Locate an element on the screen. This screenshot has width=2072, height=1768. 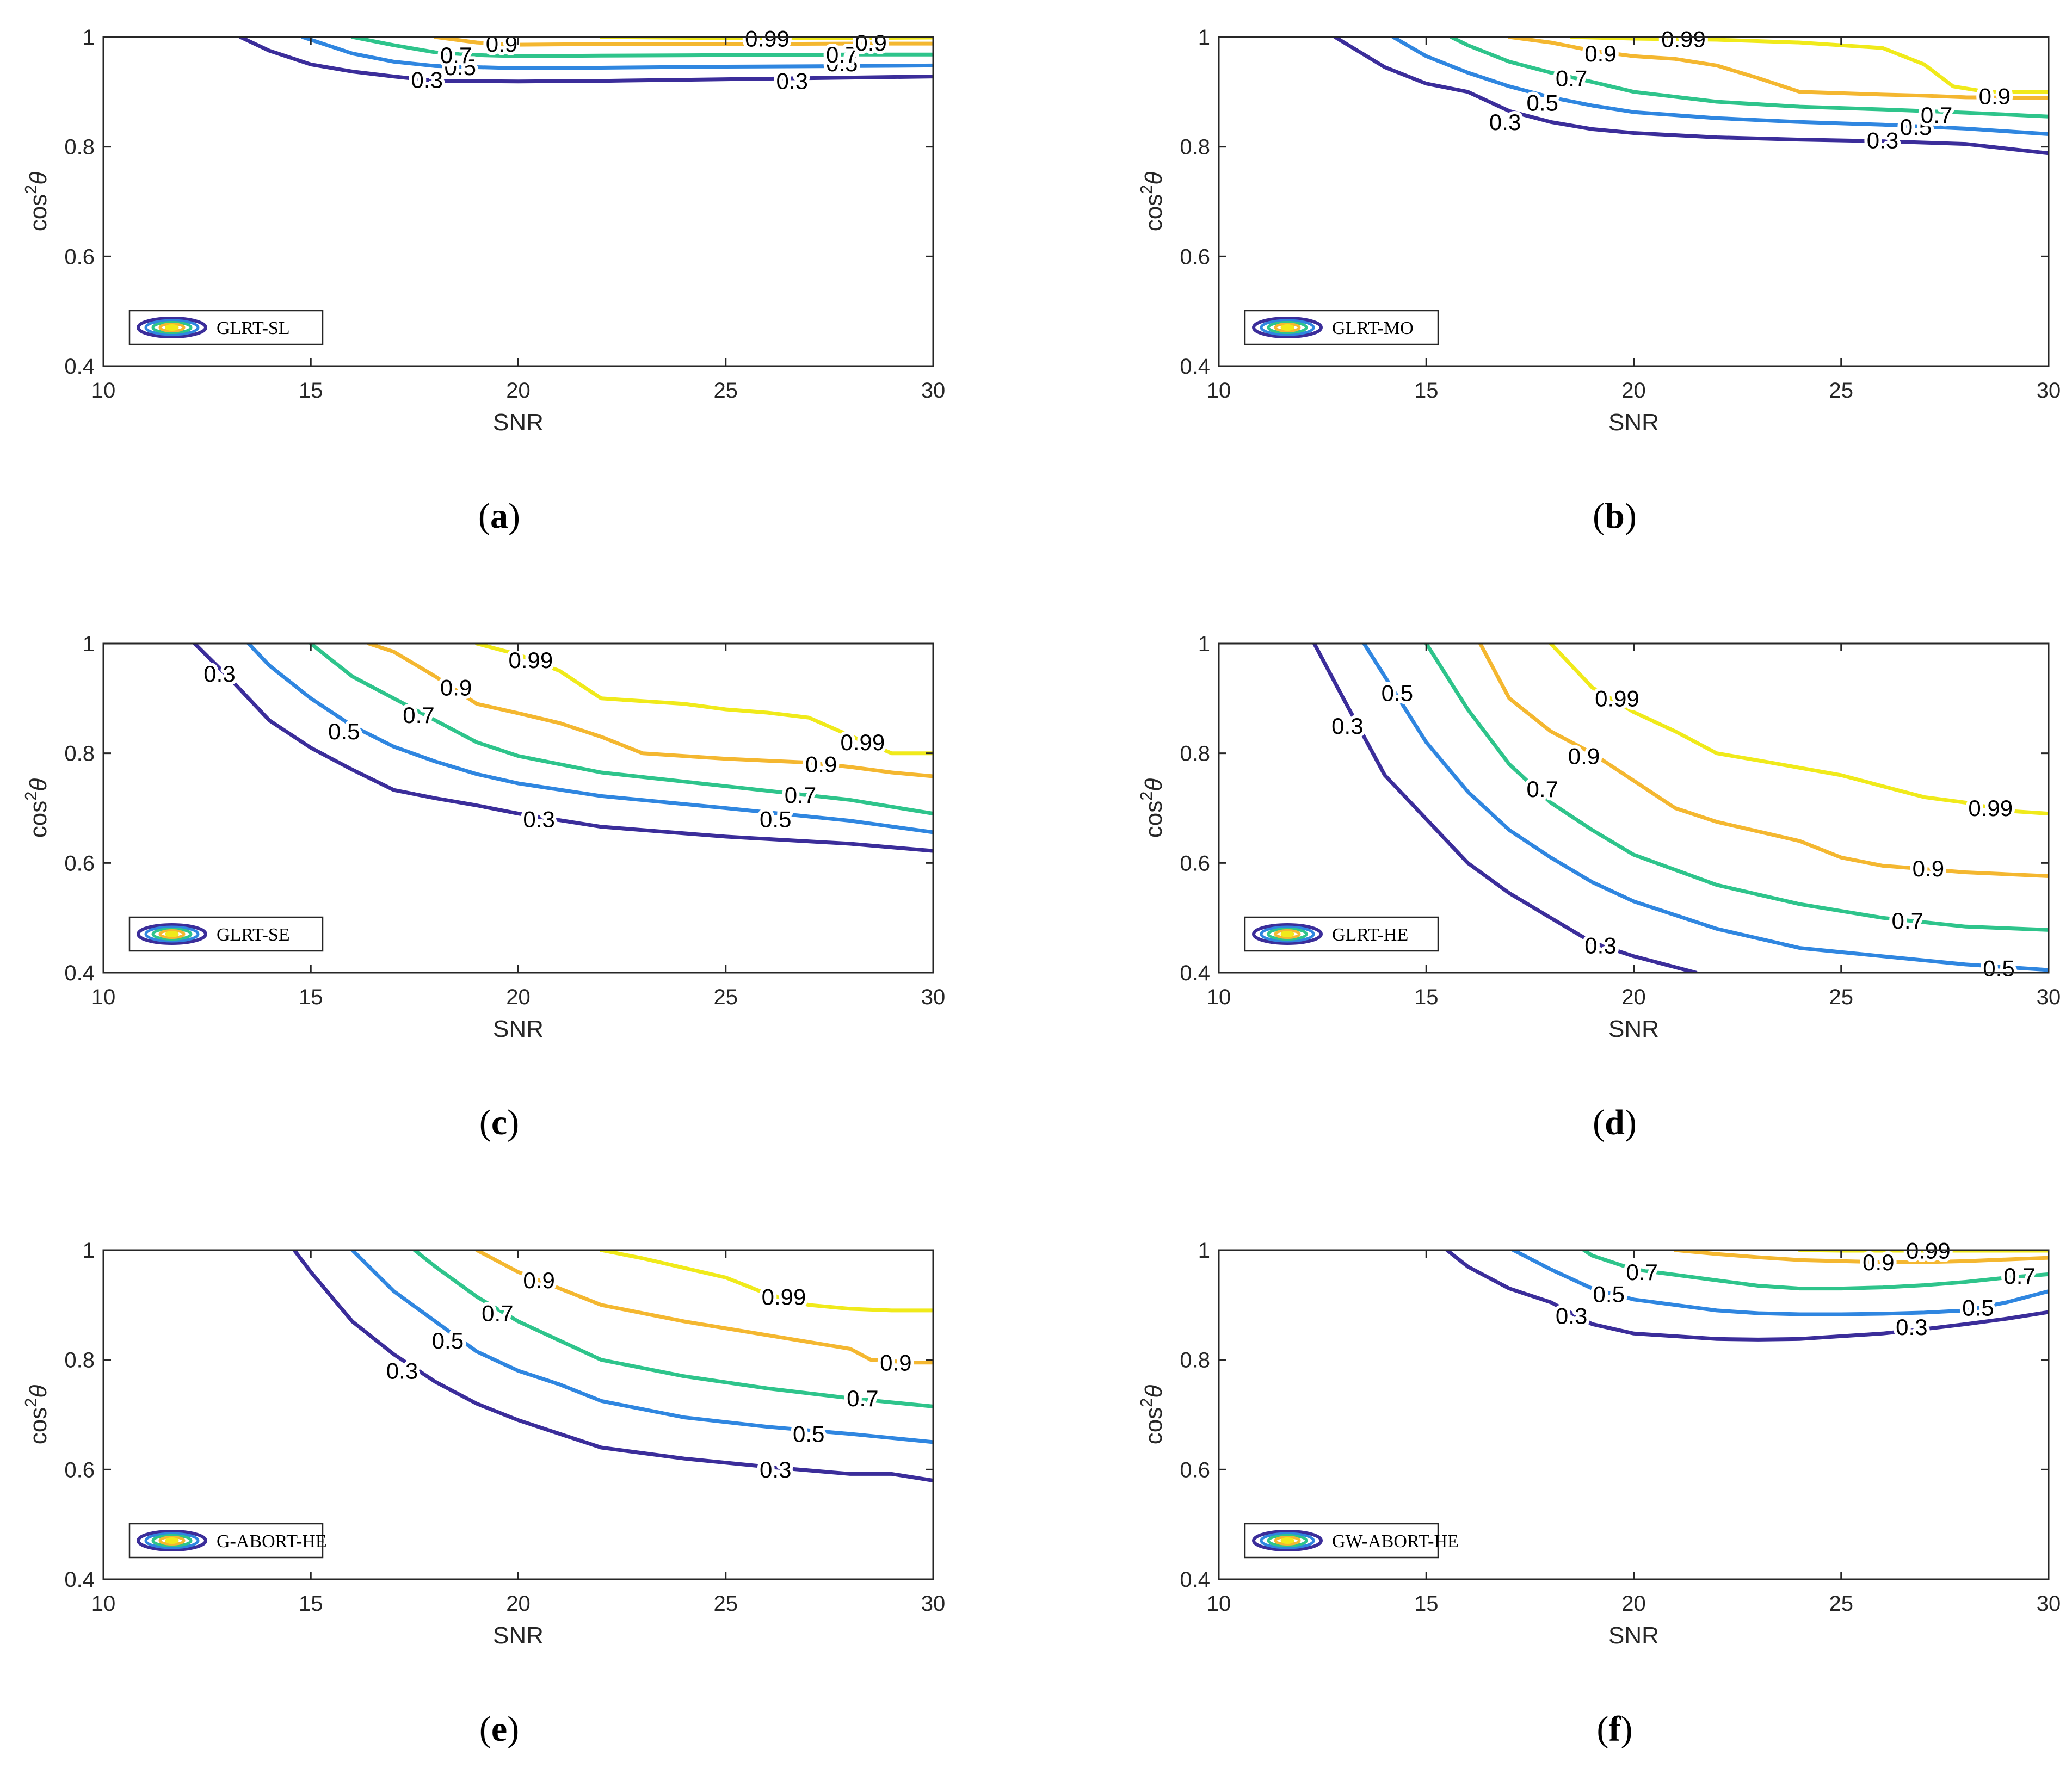
legend: GLRT-HE is located at coordinates (1341, 934).